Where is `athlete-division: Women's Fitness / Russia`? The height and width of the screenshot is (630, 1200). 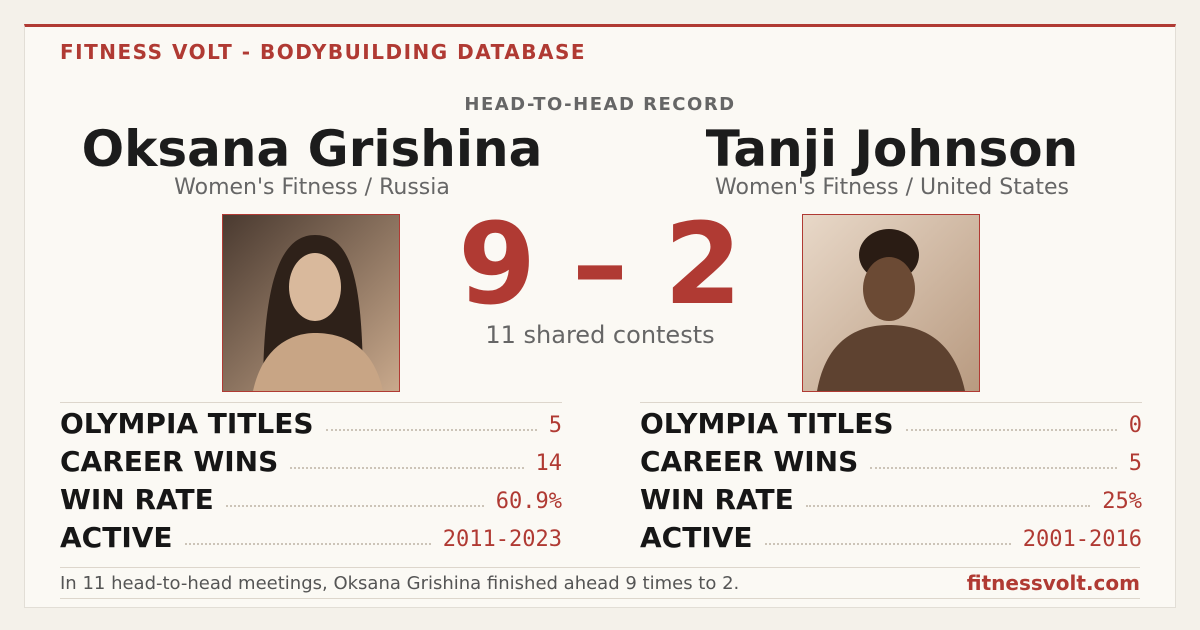
athlete-division: Women's Fitness / Russia is located at coordinates (312, 187).